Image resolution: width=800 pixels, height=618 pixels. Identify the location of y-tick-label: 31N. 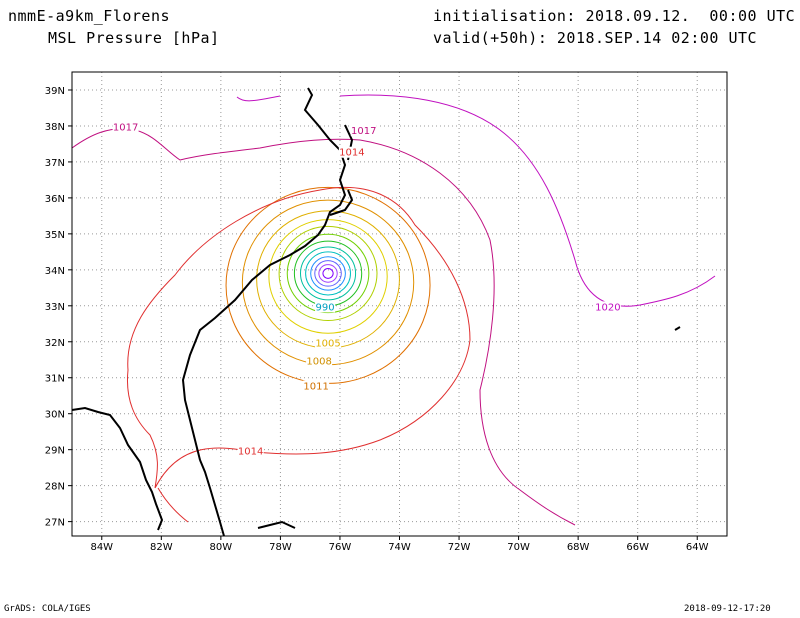
(55, 379).